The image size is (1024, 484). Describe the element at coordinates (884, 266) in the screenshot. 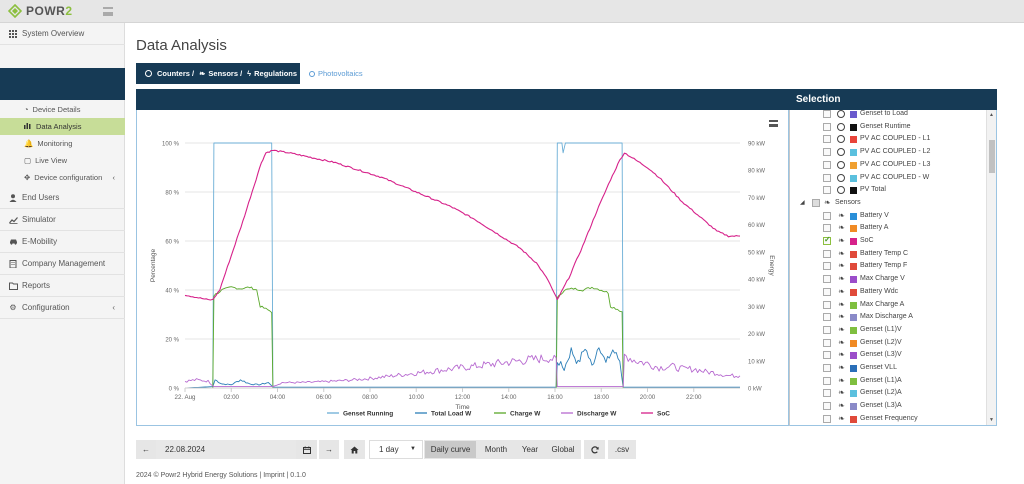

I see `selection-item-label: Battery Temp F` at that location.